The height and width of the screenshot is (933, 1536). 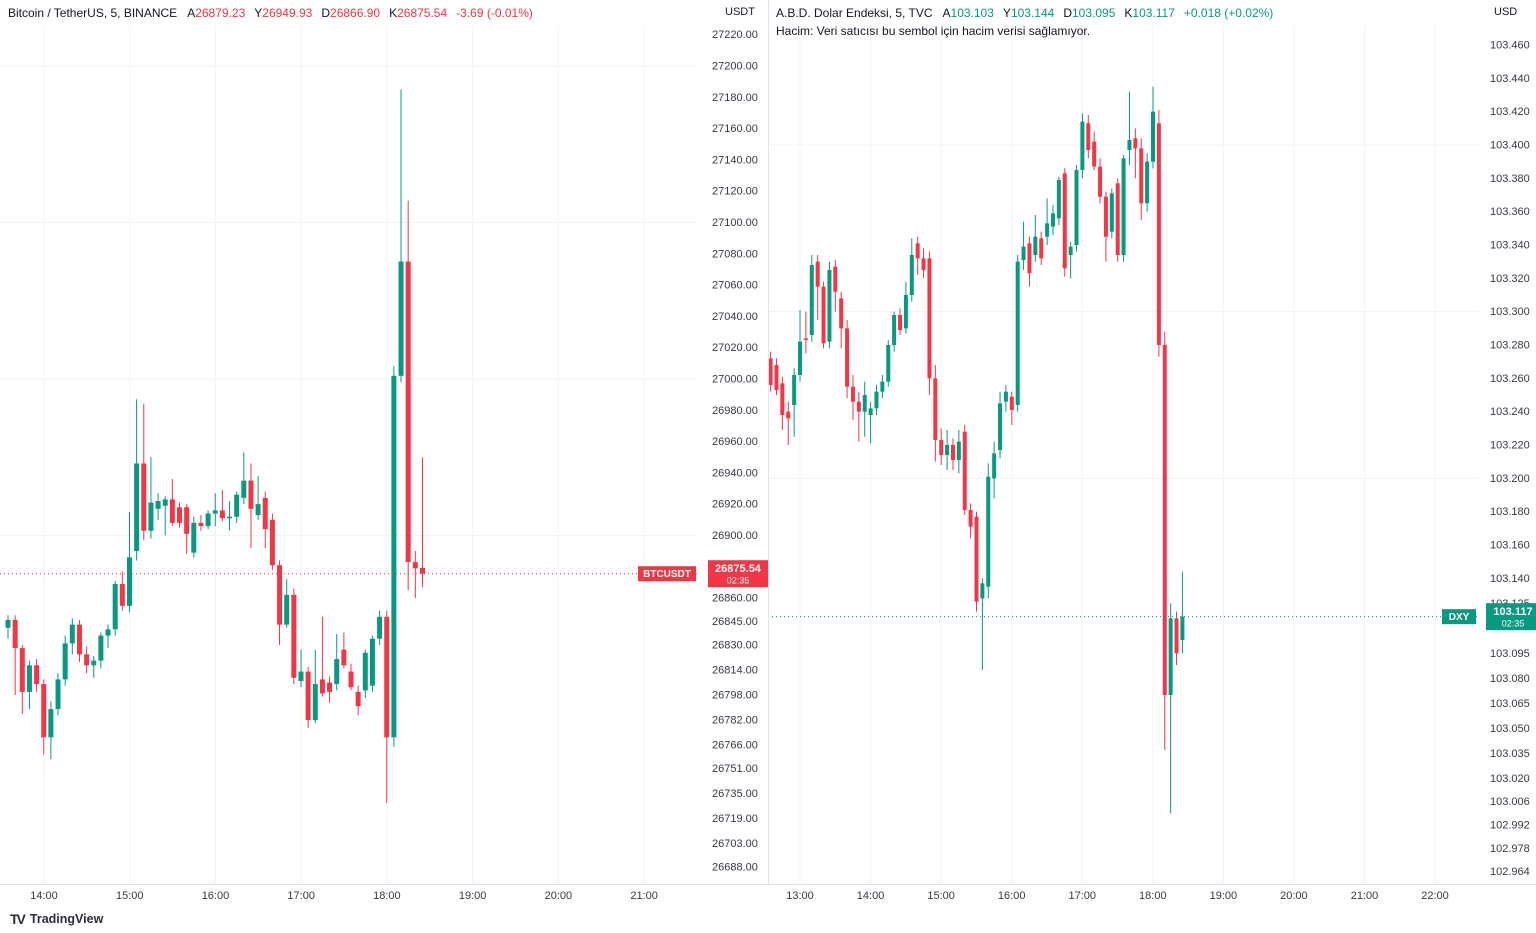 I want to click on price-tick-label: 27080.00, so click(x=735, y=254).